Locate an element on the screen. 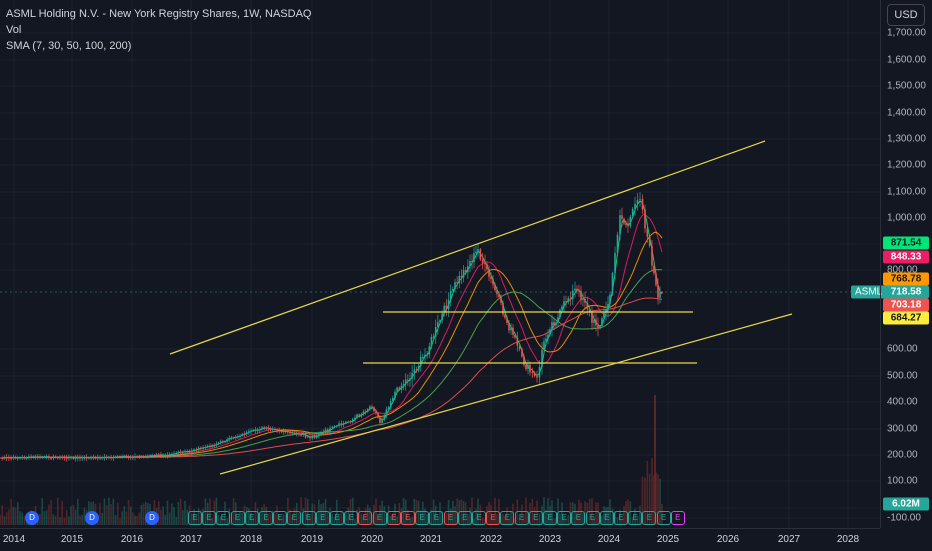  symbol-tag: ASML is located at coordinates (869, 292).